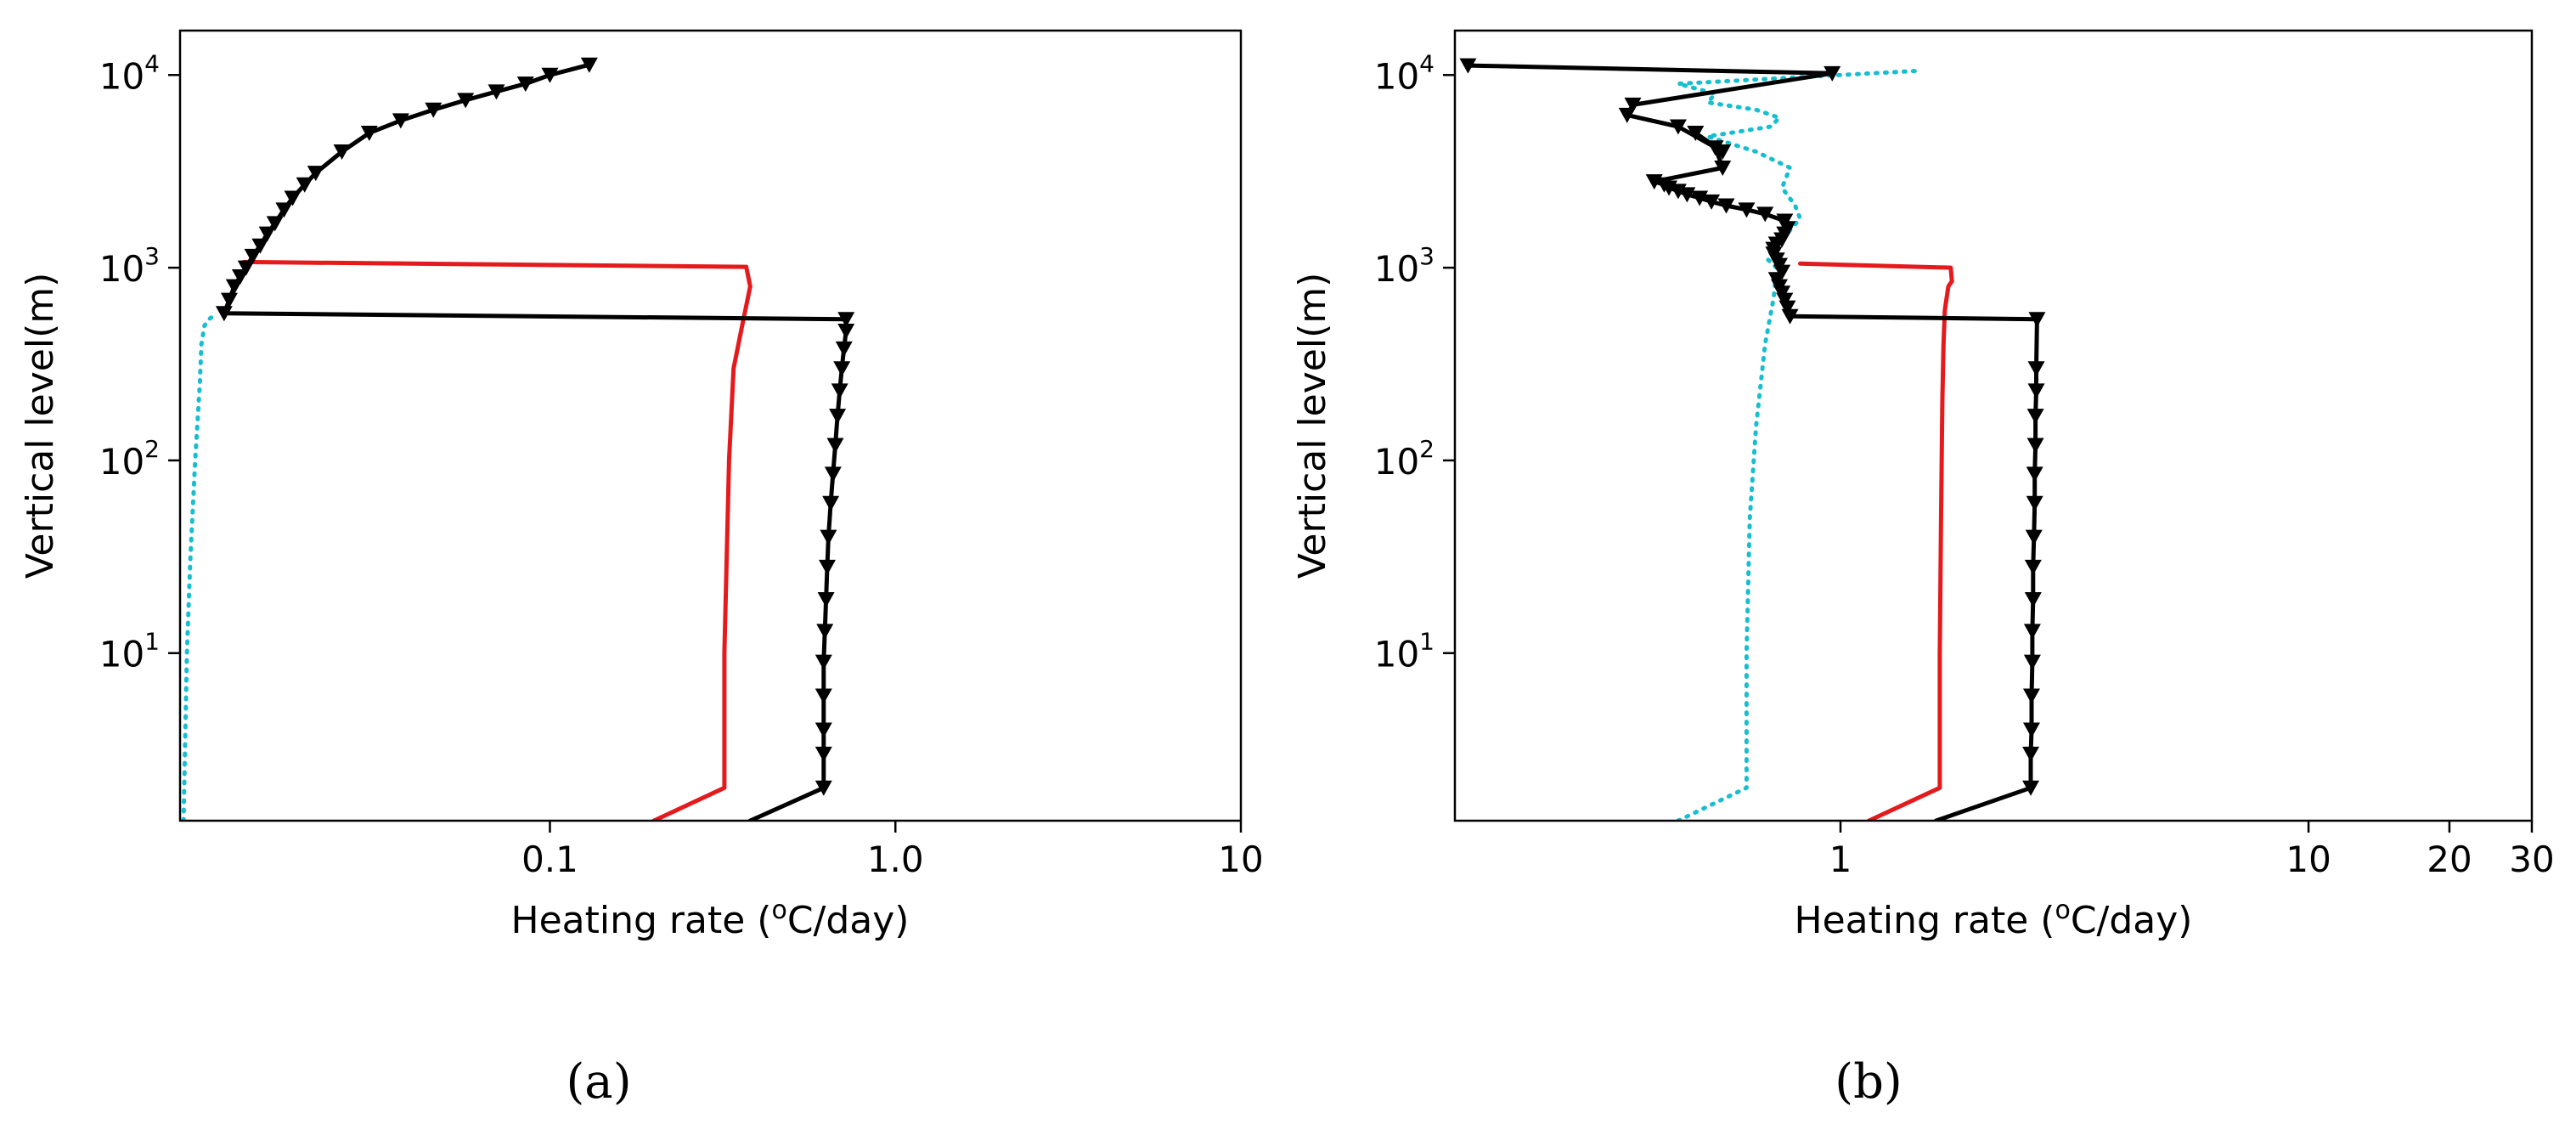 The width and height of the screenshot is (2576, 1124). I want to click on panel-a-x-tick-label: 1.0, so click(895, 859).